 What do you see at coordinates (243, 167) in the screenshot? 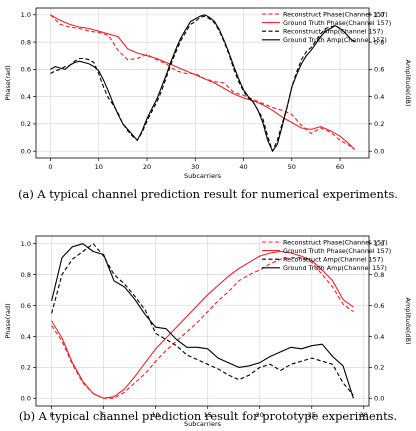
I see `x-tick-label: 40` at bounding box center [243, 167].